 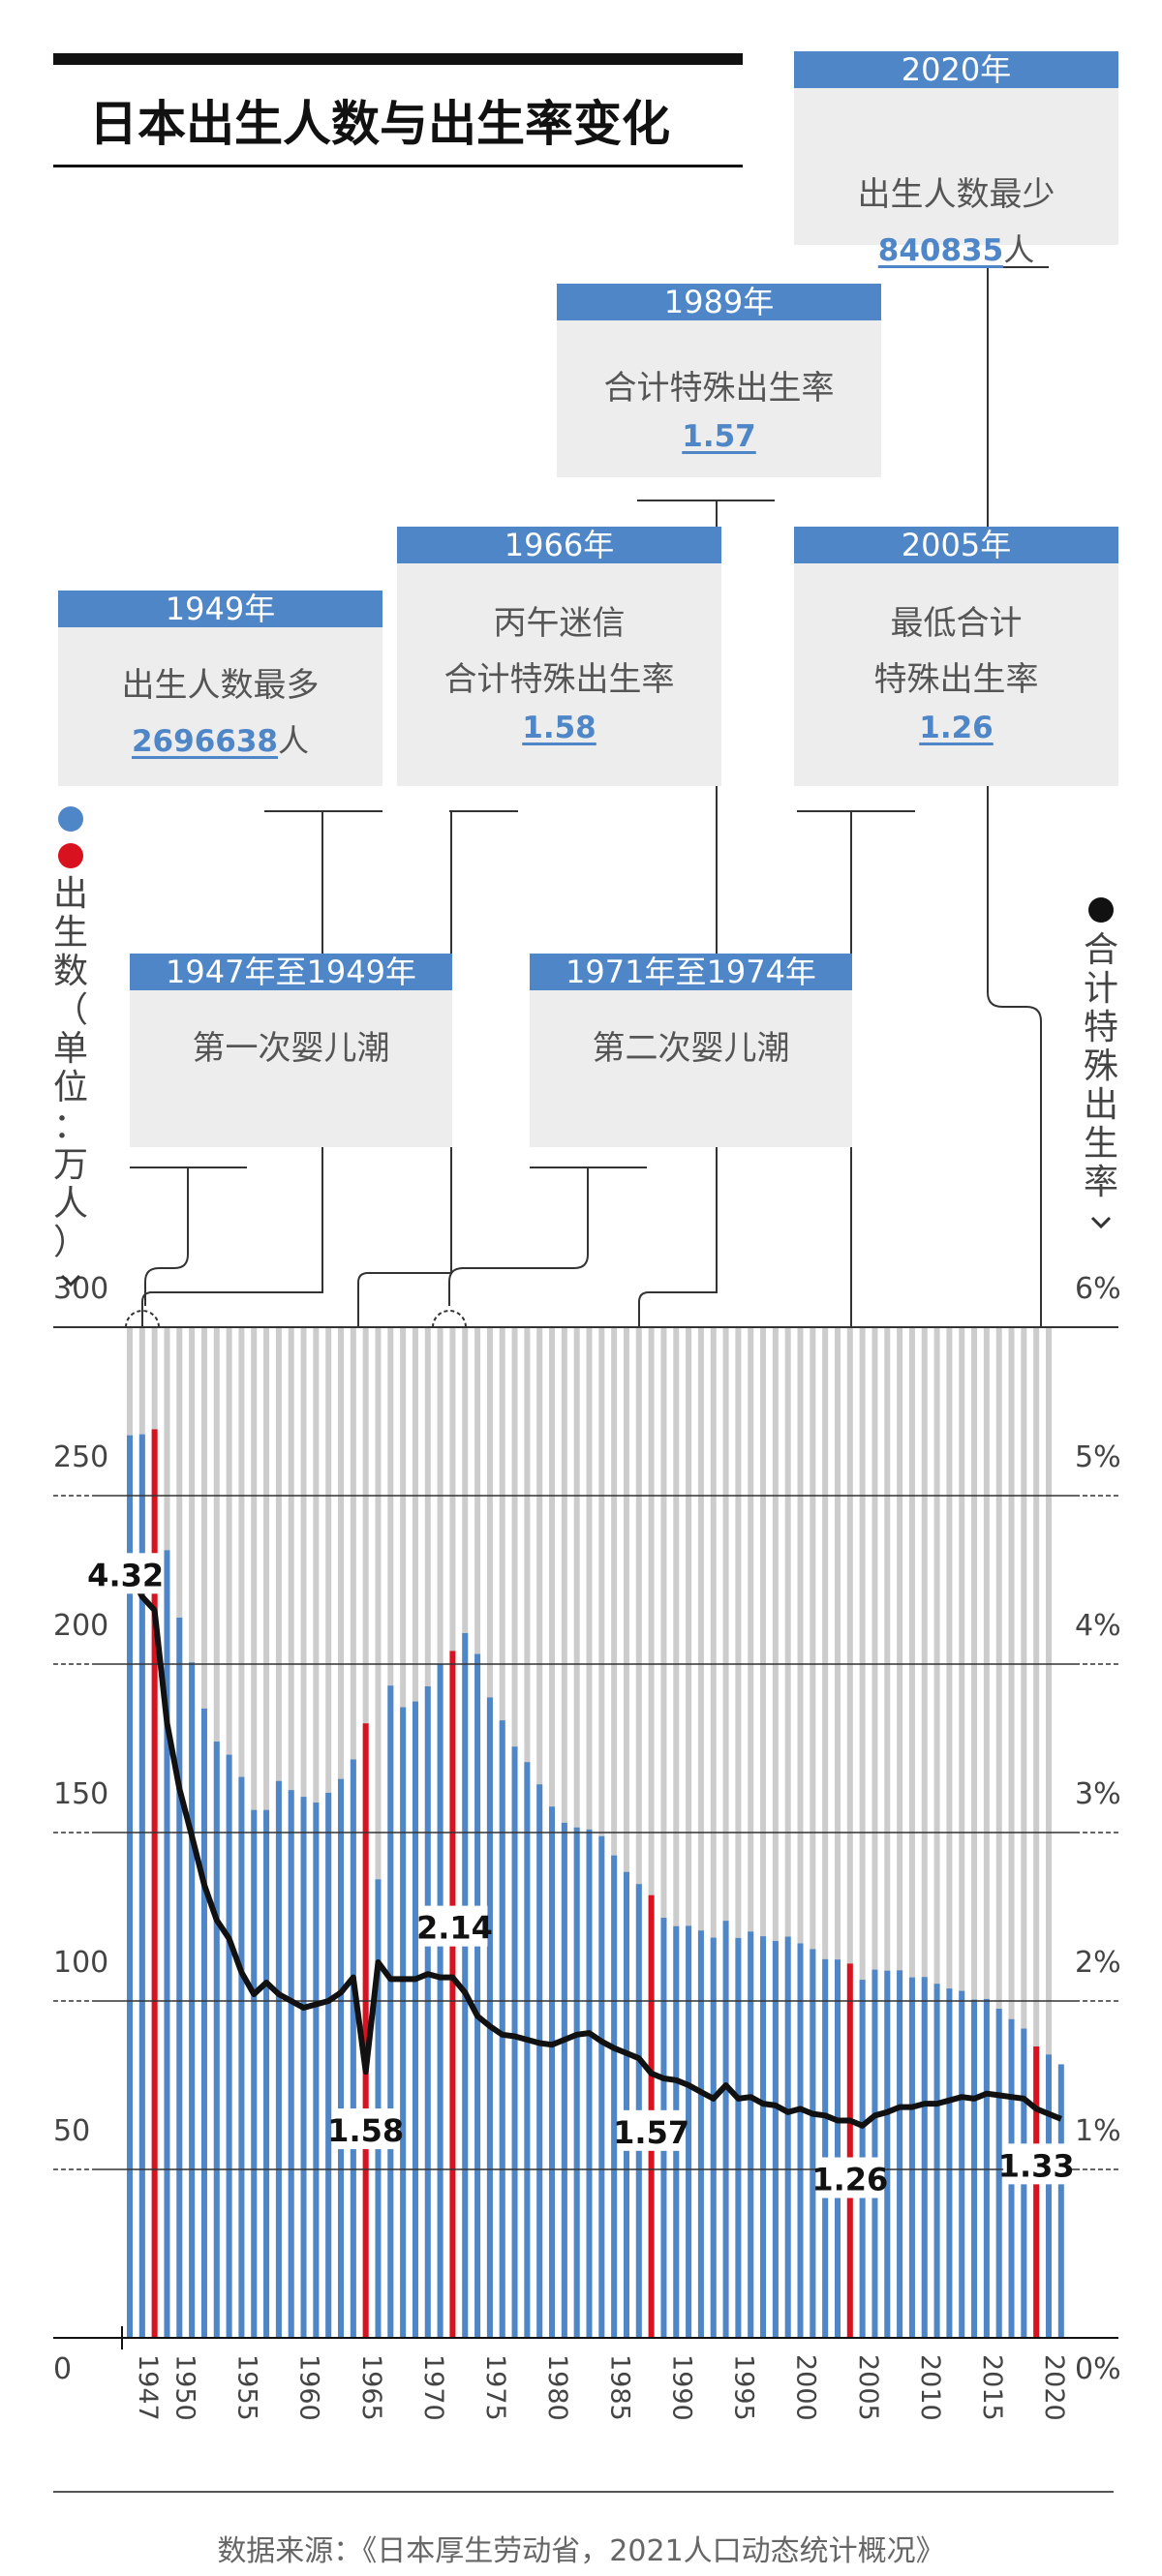 What do you see at coordinates (868, 2387) in the screenshot?
I see `x-tick-label: 2005` at bounding box center [868, 2387].